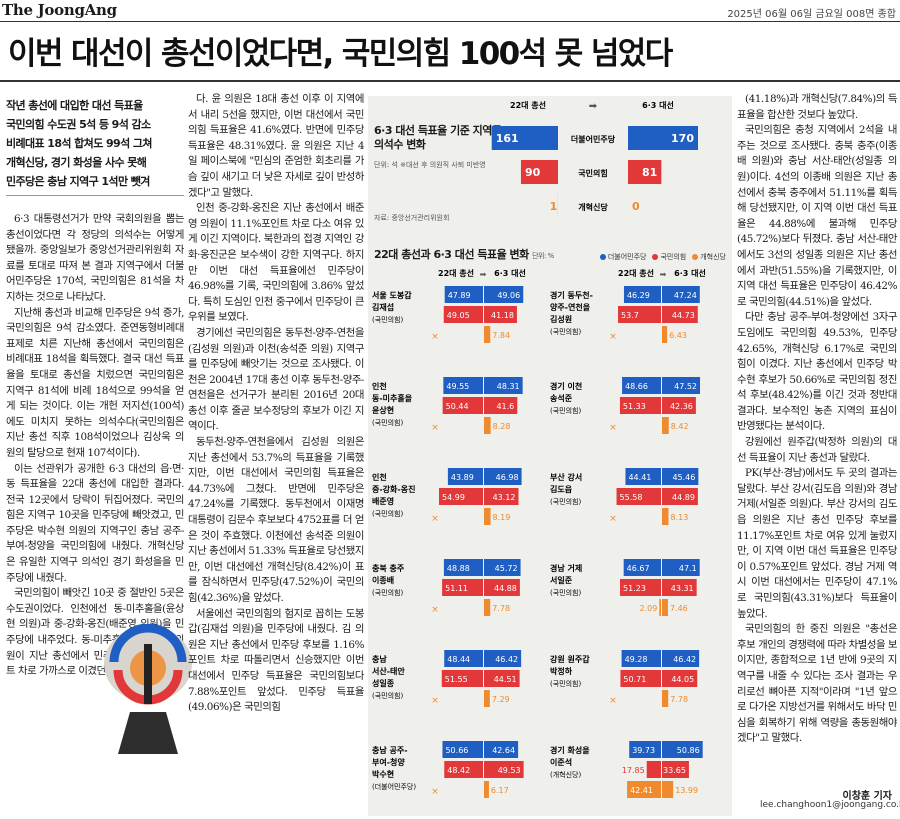  I want to click on district-label: 경기 이천, so click(566, 386).